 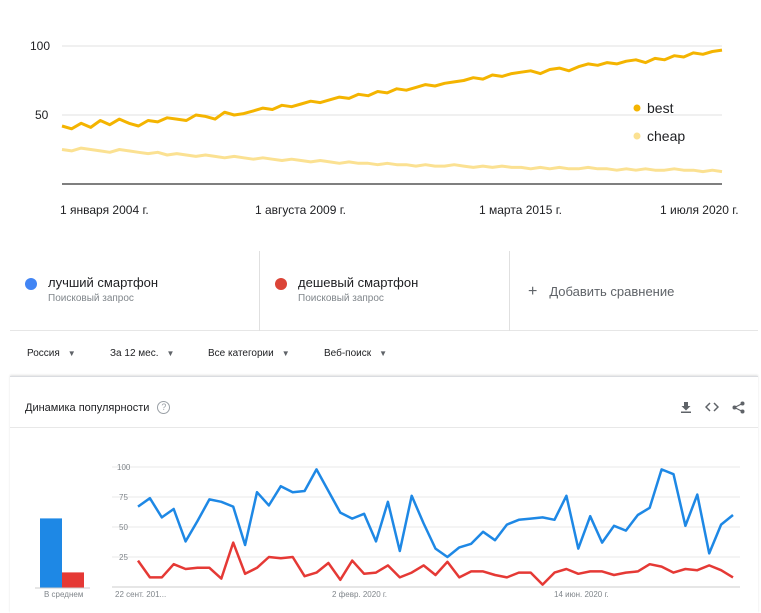 I want to click on x-tick-4: 1 июля 2020 г., so click(x=699, y=210).